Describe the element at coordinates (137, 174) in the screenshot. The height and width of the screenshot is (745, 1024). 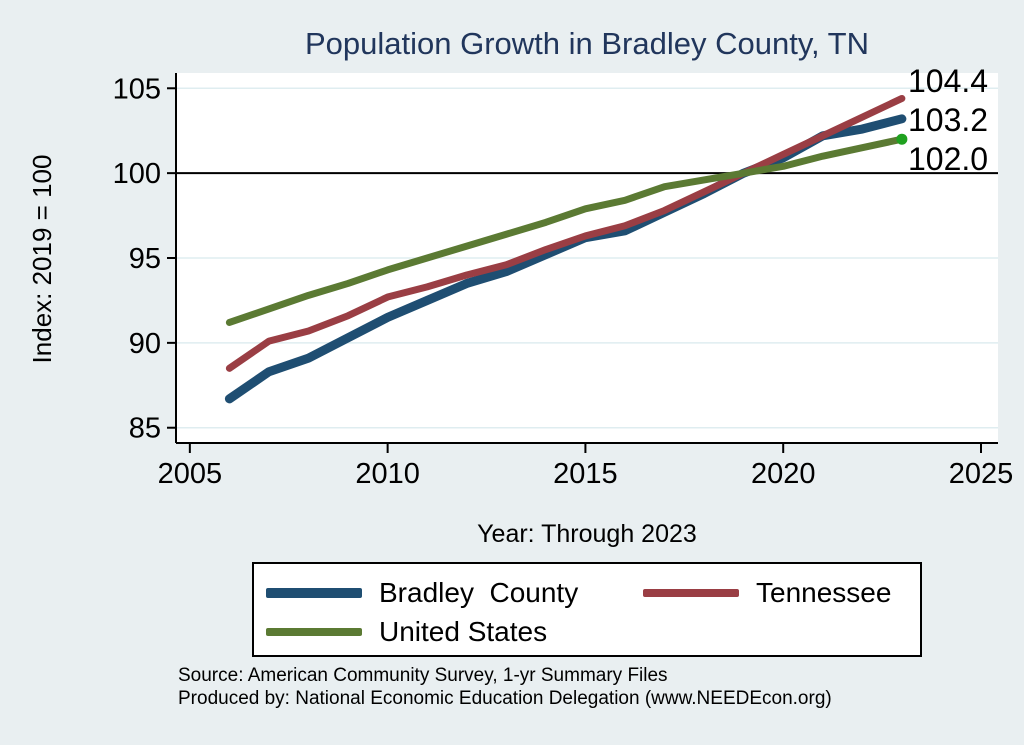
I see `y-tick-label-100: 100` at that location.